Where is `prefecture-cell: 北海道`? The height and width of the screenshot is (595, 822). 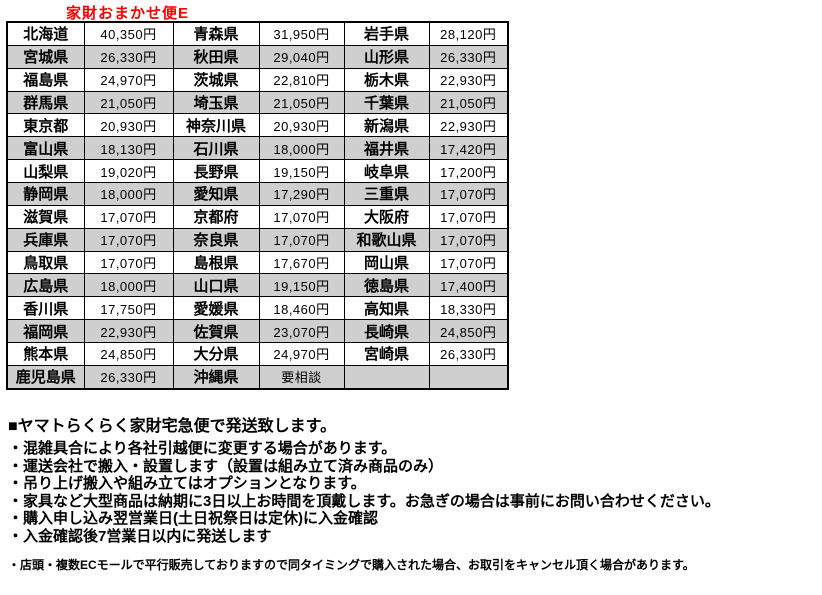
prefecture-cell: 北海道 is located at coordinates (45, 33).